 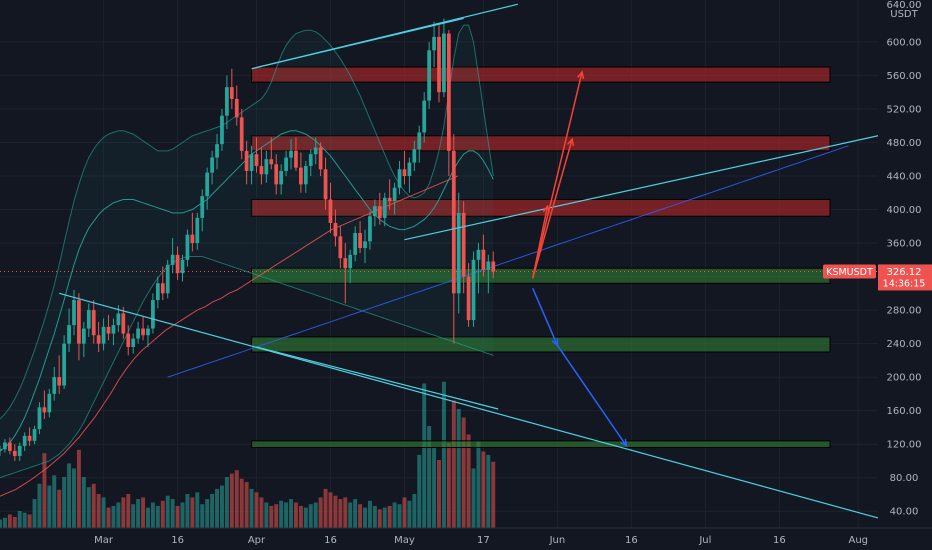 I want to click on last-price-tag, so click(x=905, y=277).